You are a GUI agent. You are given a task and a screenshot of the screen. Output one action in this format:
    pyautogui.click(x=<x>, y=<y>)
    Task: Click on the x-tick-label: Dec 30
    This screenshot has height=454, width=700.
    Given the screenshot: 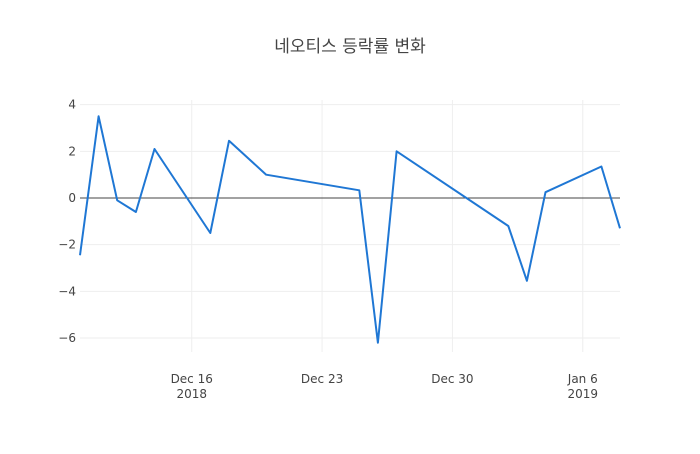 What is the action you would take?
    pyautogui.click(x=452, y=379)
    